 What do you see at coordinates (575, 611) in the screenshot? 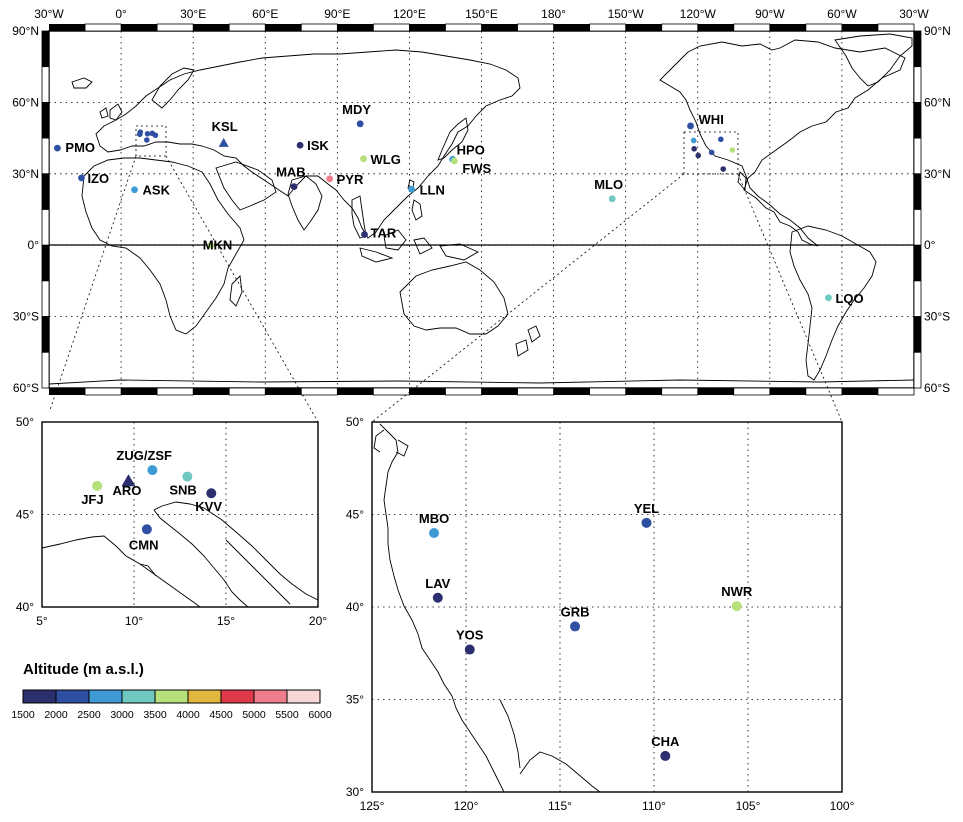
I see `station-label: GRB` at bounding box center [575, 611].